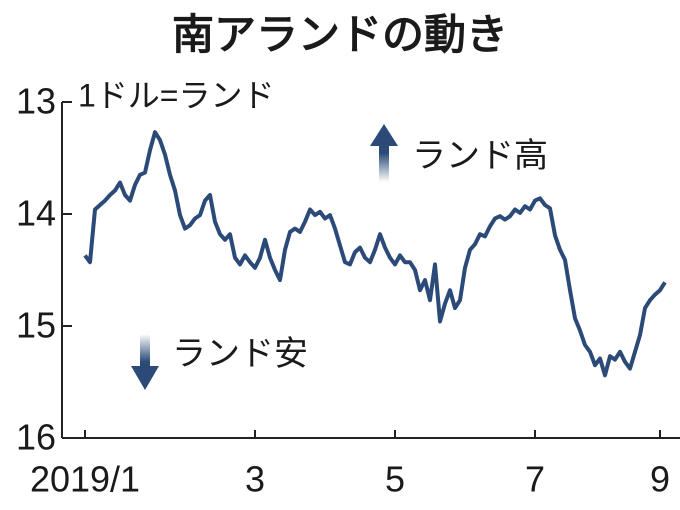  What do you see at coordinates (480, 156) in the screenshot?
I see `annotation: ランド高` at bounding box center [480, 156].